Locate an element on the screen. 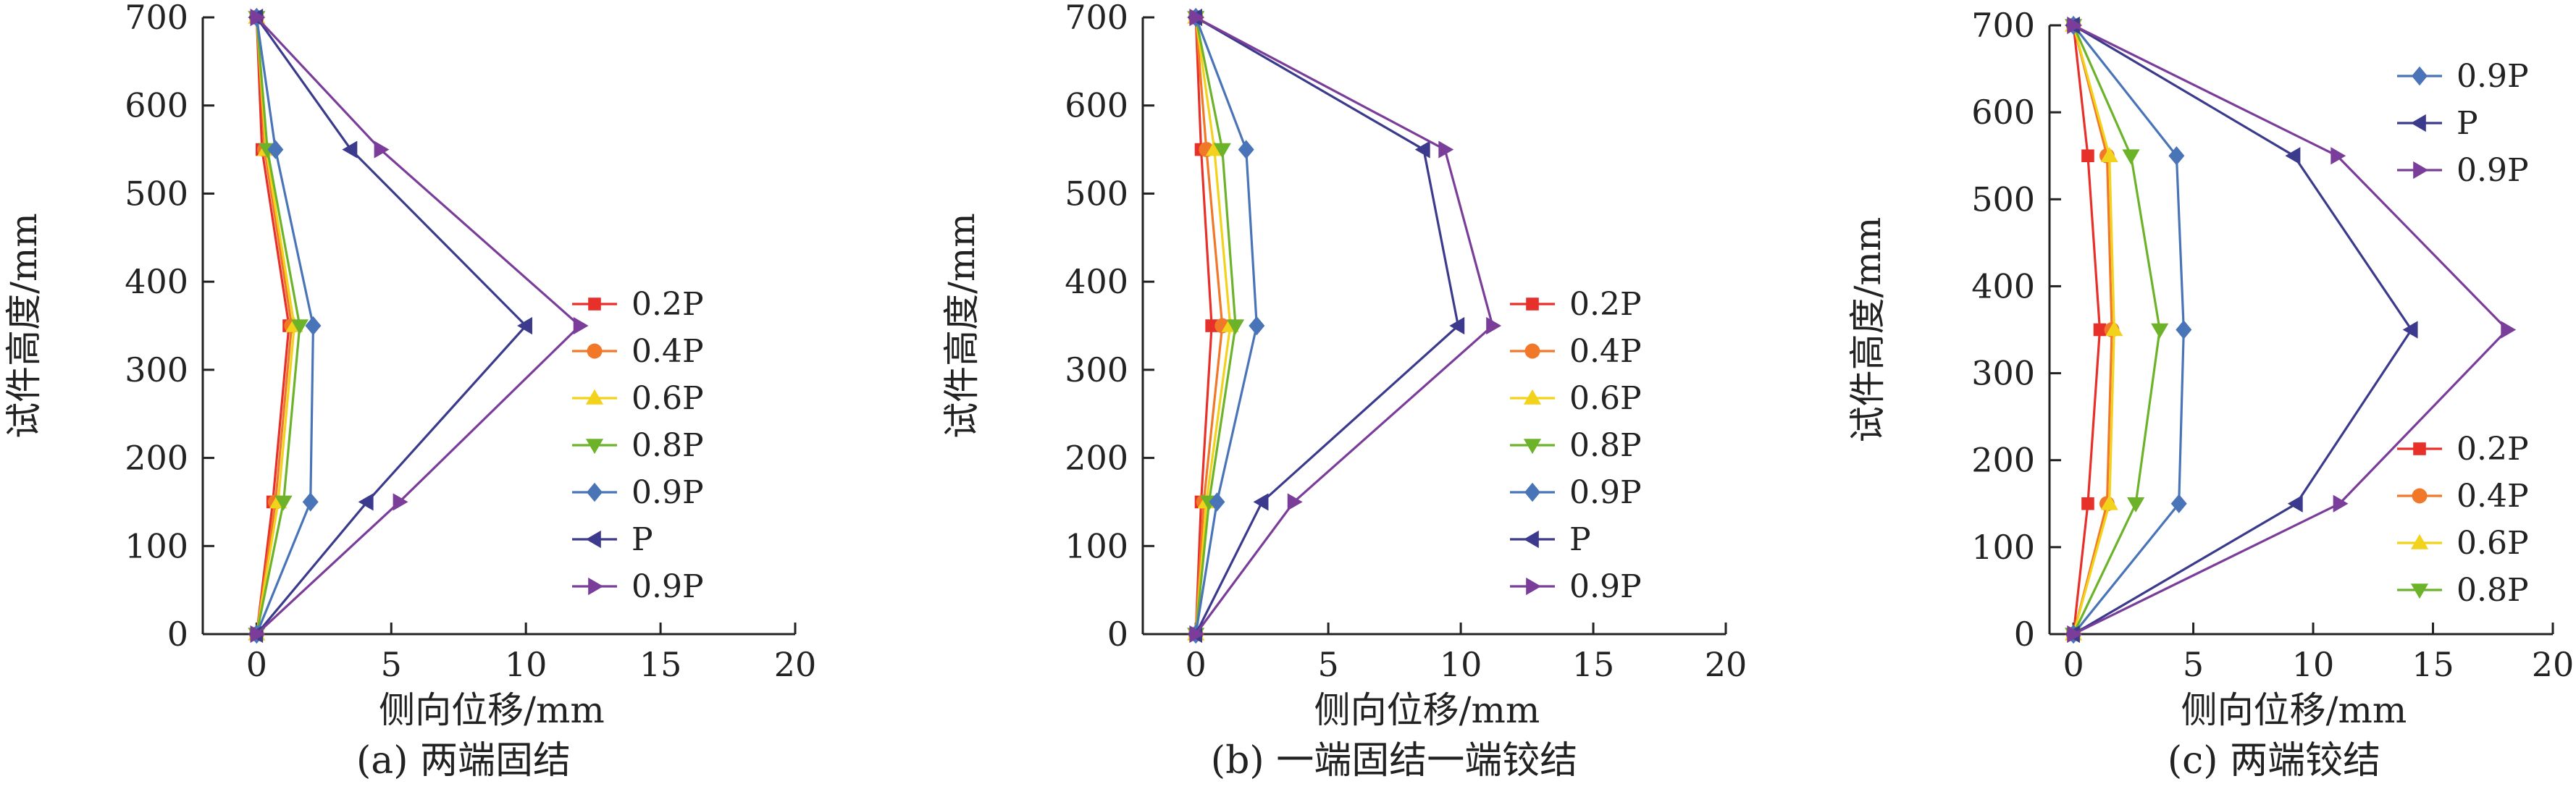  y-axis-title: 试件高度/mm is located at coordinates (24, 326).